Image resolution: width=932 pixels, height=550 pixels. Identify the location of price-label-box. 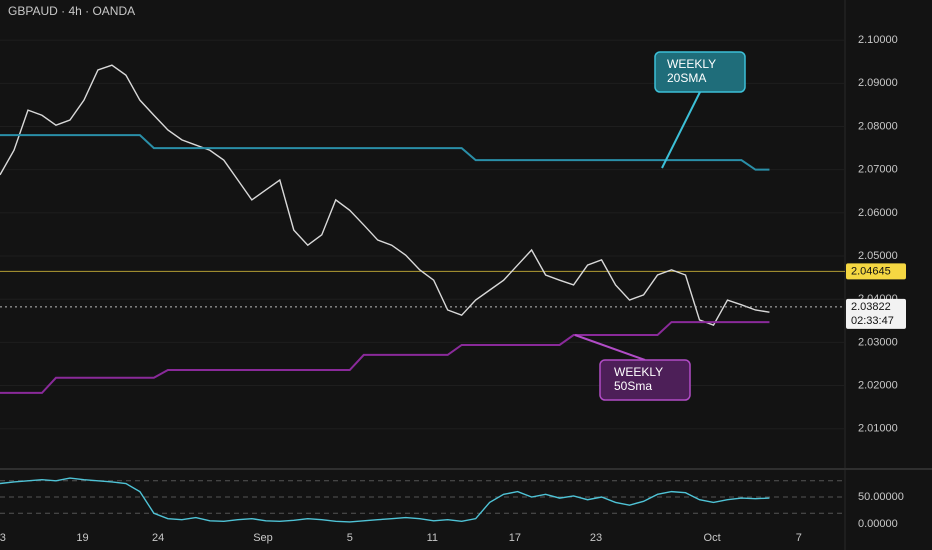
(876, 271).